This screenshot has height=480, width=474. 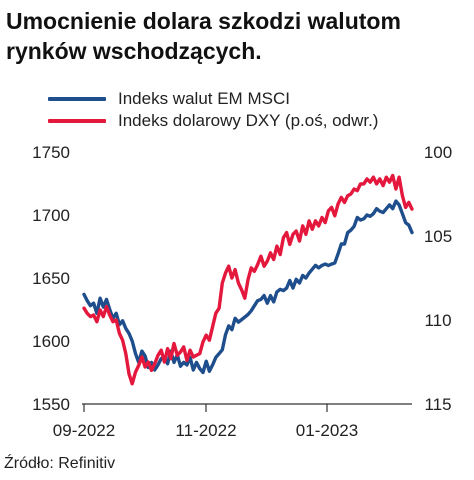 I want to click on legend-swatch-em, so click(x=77, y=99).